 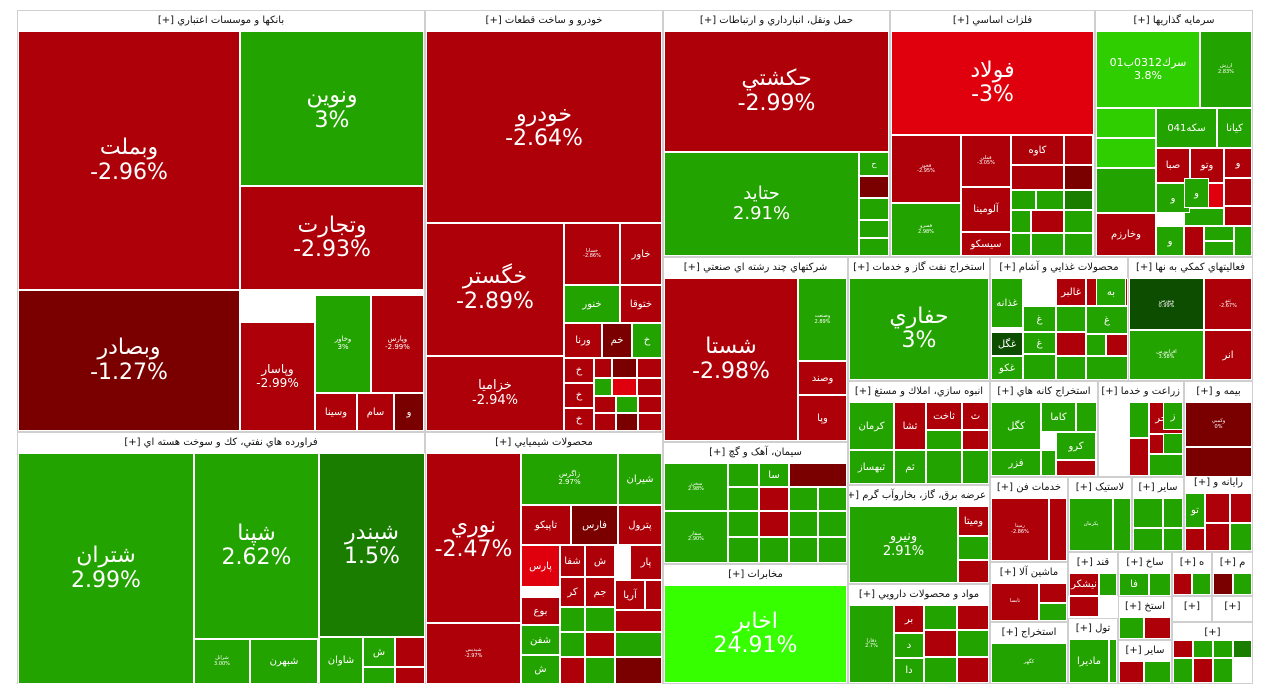 I want to click on stock-tile: اخابر 24.91%, so click(x=755, y=634).